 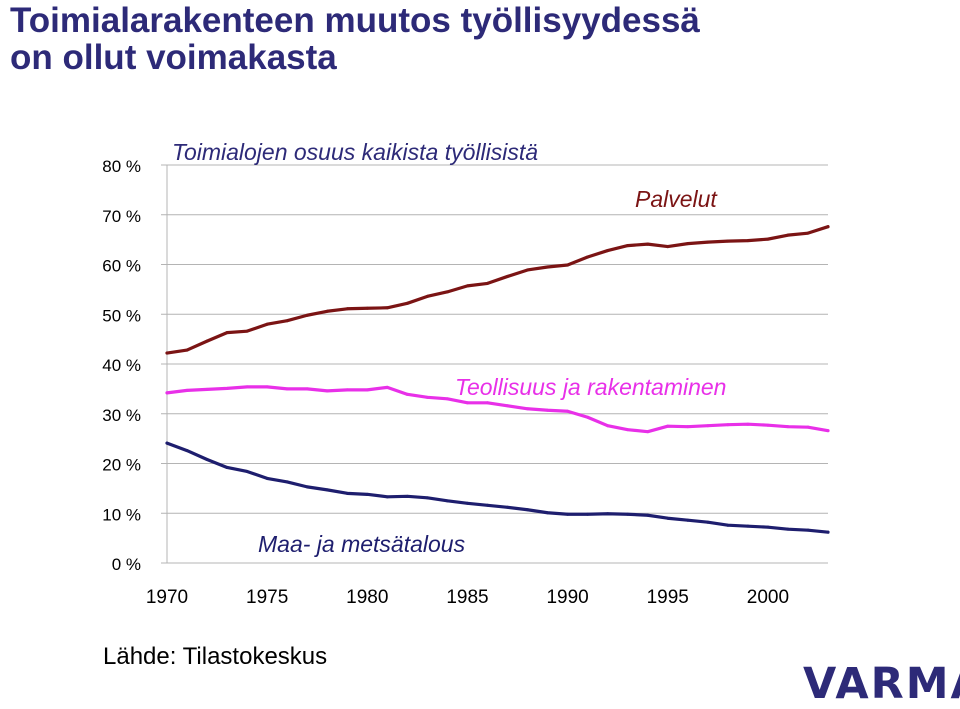 What do you see at coordinates (121, 315) in the screenshot?
I see `y-tick-label: 50 %` at bounding box center [121, 315].